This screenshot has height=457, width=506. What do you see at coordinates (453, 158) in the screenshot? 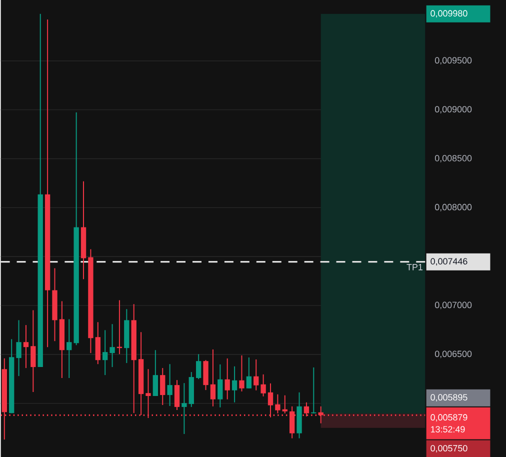
I see `y-tick-label: 0,008500` at bounding box center [453, 158].